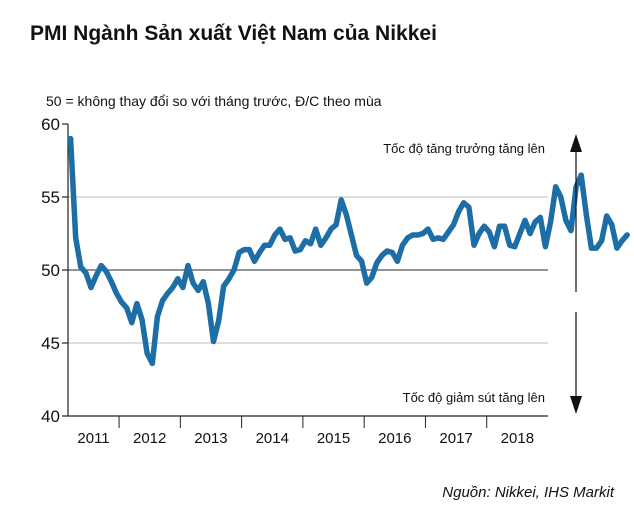 This screenshot has width=634, height=523. Describe the element at coordinates (455, 438) in the screenshot. I see `x-tick-label: 2017` at that location.